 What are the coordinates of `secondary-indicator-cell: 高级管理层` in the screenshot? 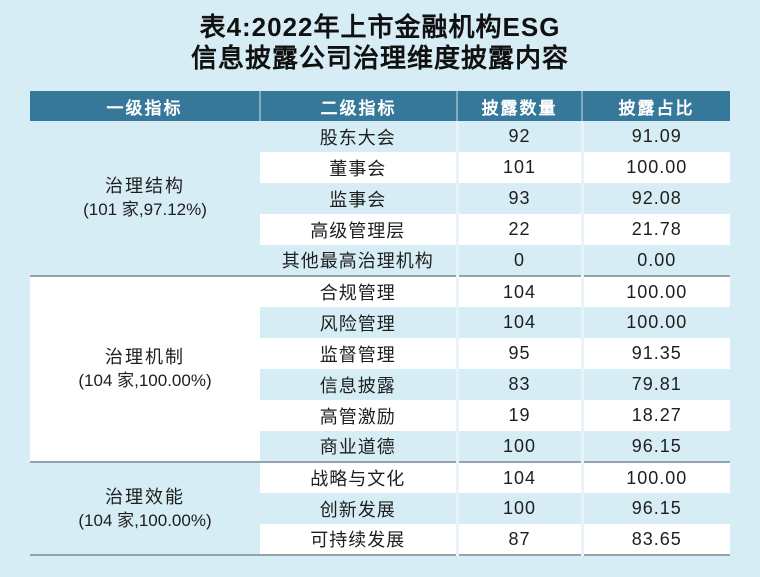 It's located at (358, 229).